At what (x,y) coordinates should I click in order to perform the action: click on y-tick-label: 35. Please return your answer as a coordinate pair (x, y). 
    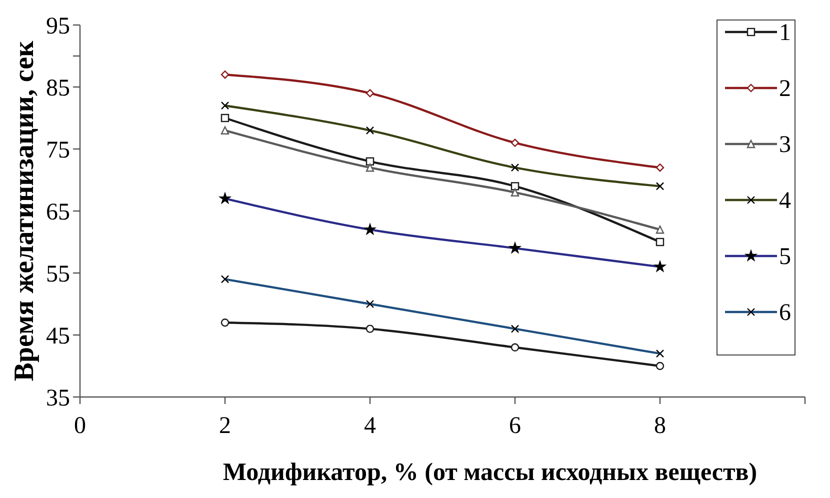
    Looking at the image, I should click on (58, 398).